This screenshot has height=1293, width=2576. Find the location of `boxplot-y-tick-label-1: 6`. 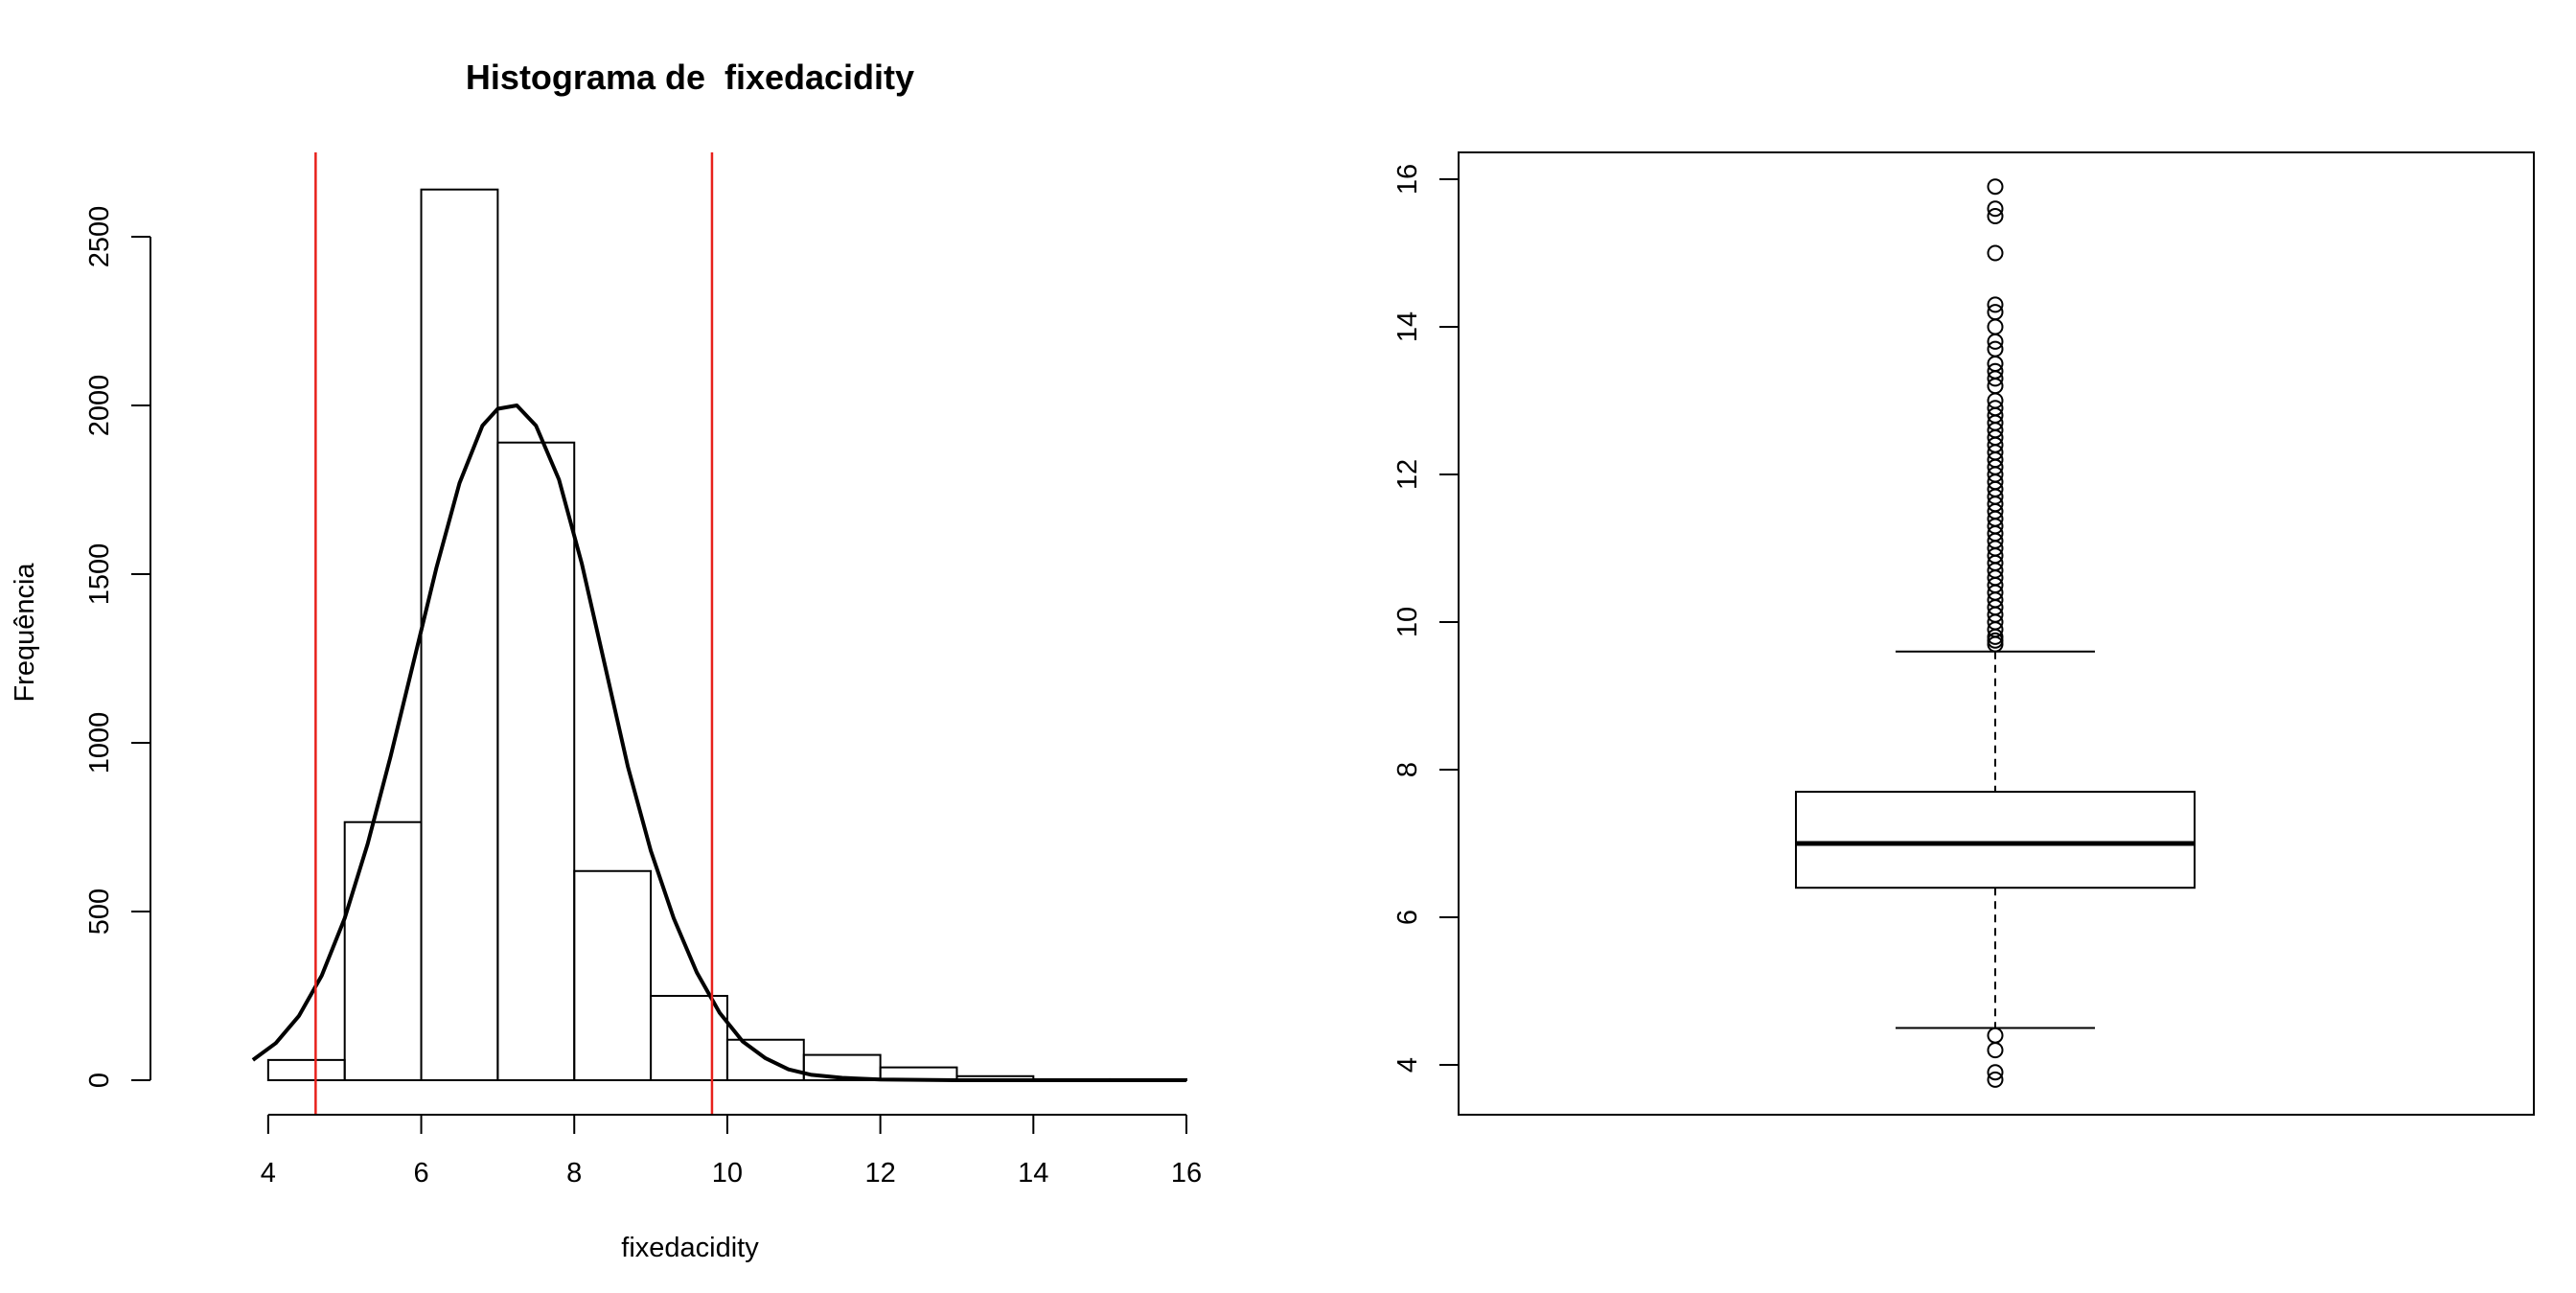

boxplot-y-tick-label-1: 6 is located at coordinates (1407, 917).